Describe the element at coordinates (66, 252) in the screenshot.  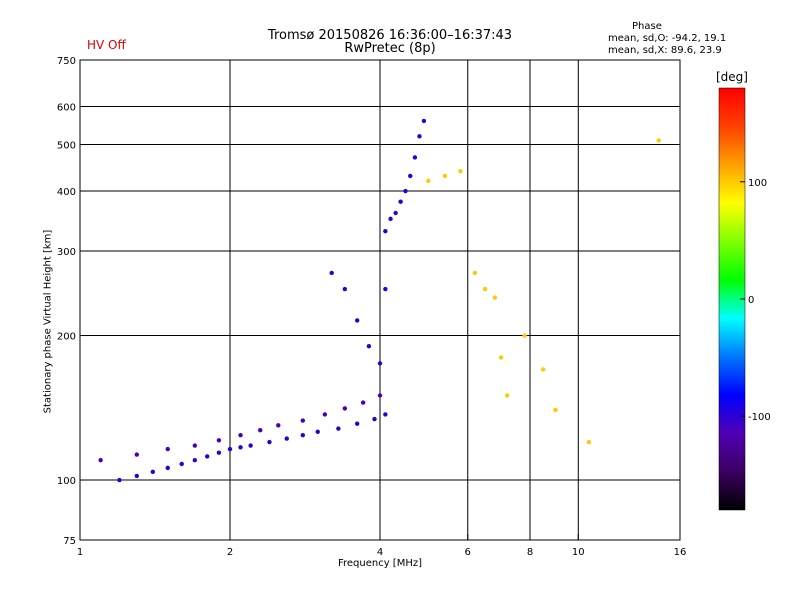
I see `y-tick-label: 300` at that location.